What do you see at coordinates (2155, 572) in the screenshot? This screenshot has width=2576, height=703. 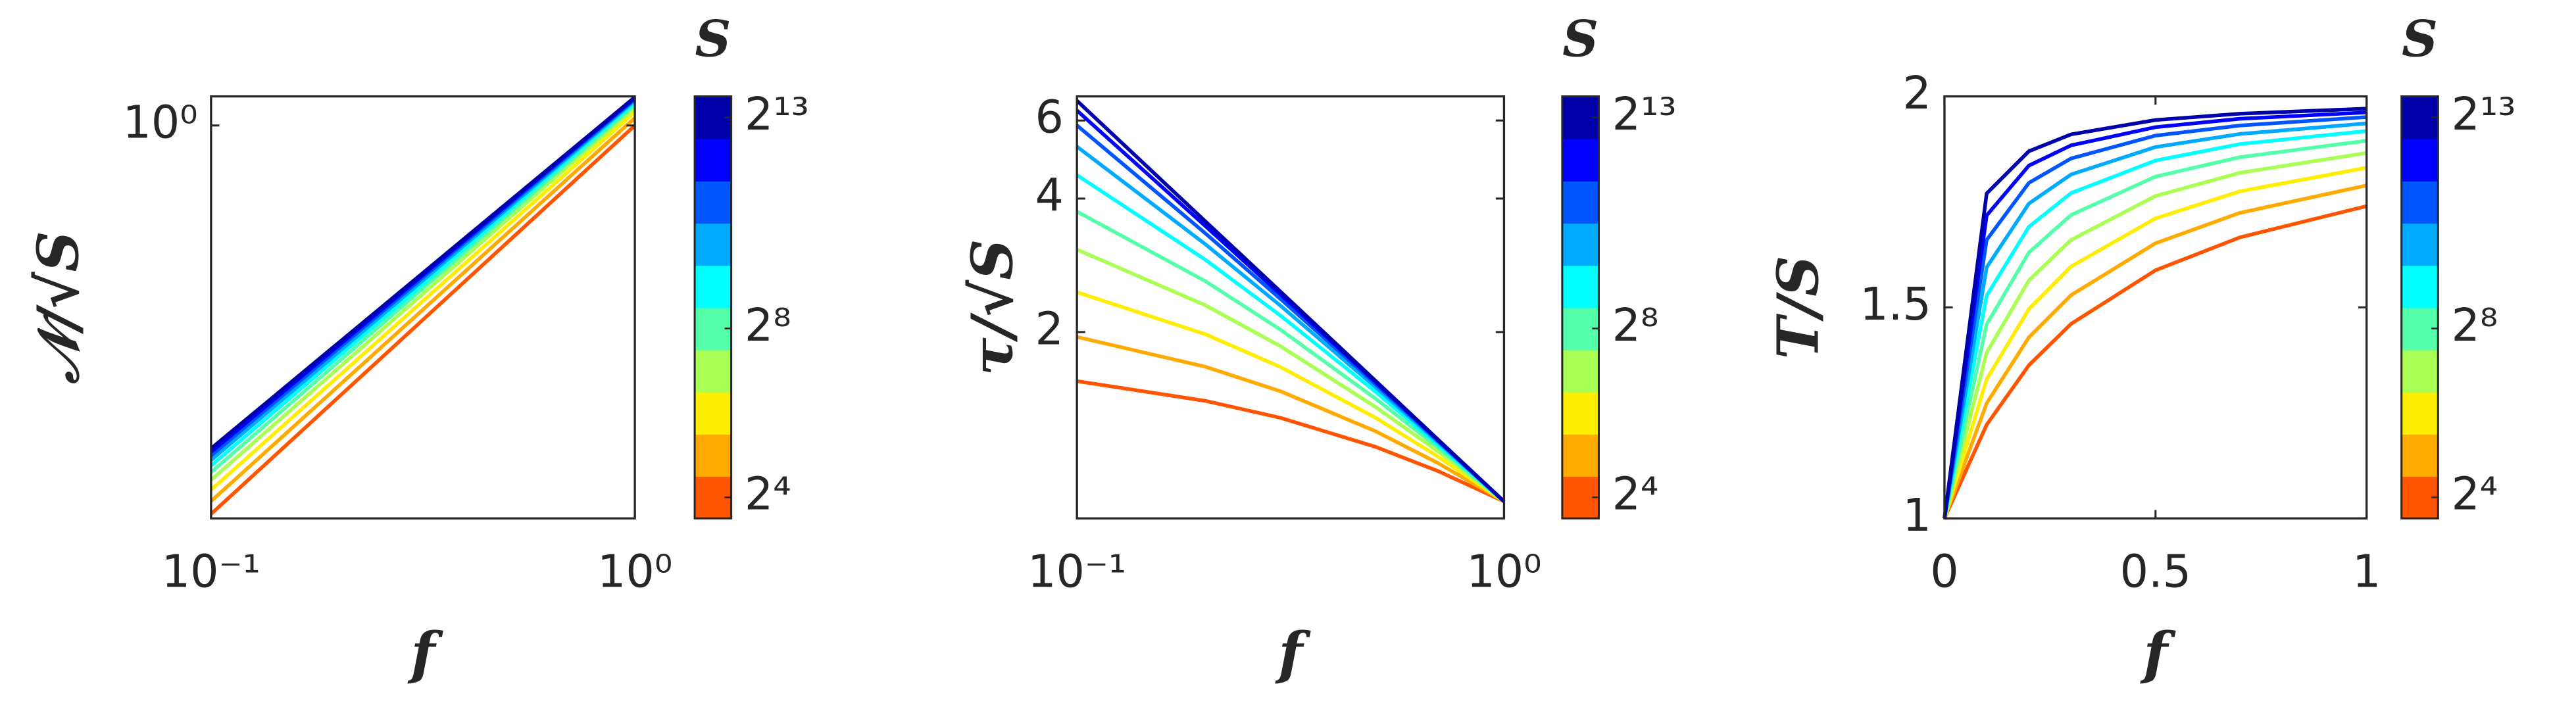 I see `x-tick-label: 0.5` at bounding box center [2155, 572].